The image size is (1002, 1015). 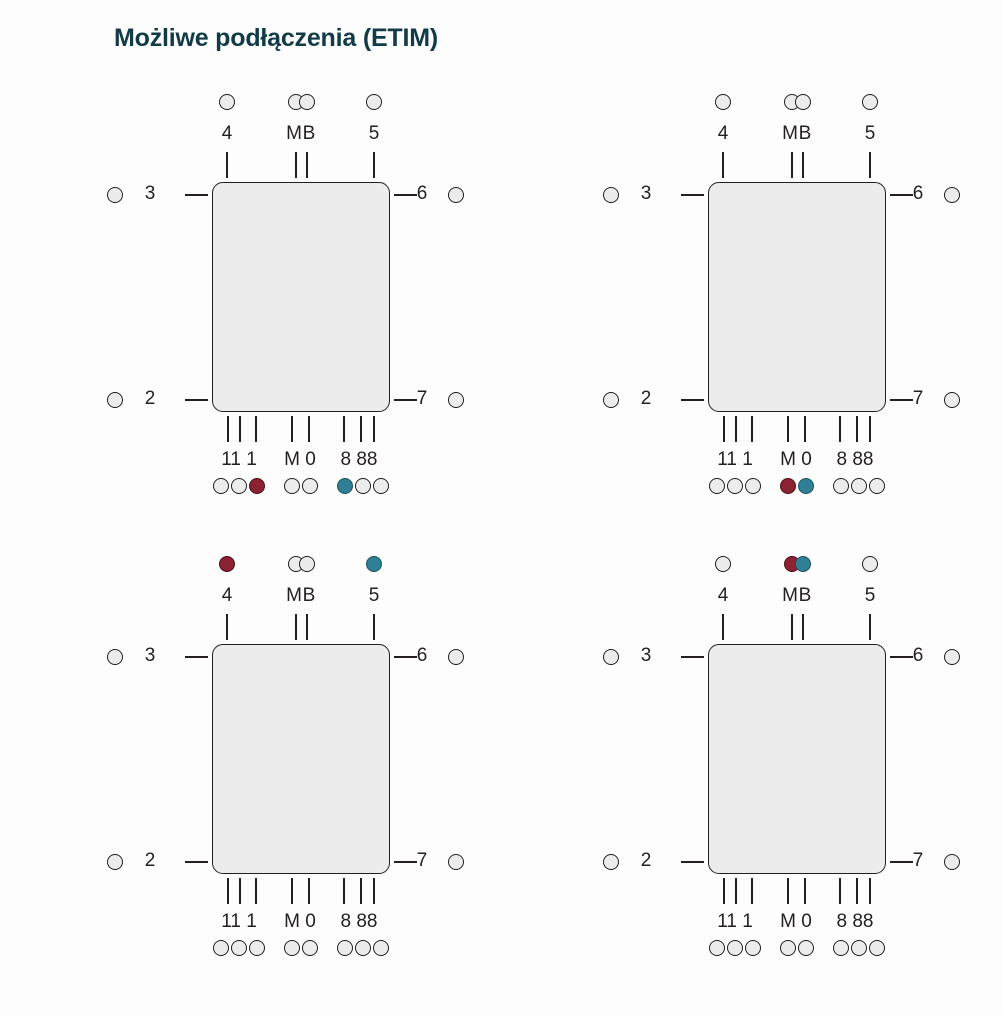 What do you see at coordinates (723, 595) in the screenshot?
I see `top-pin-label-4: 4` at bounding box center [723, 595].